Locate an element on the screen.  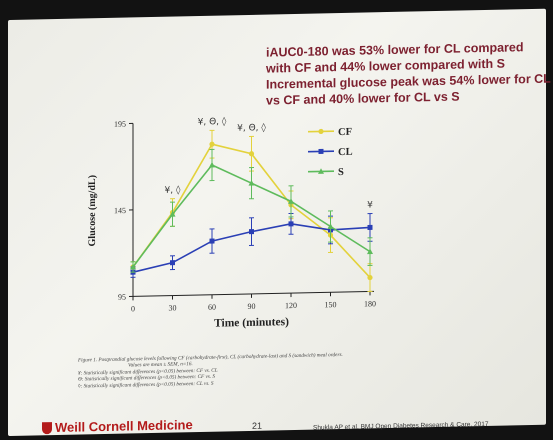
x-tick-label: 0 is located at coordinates (133, 308).